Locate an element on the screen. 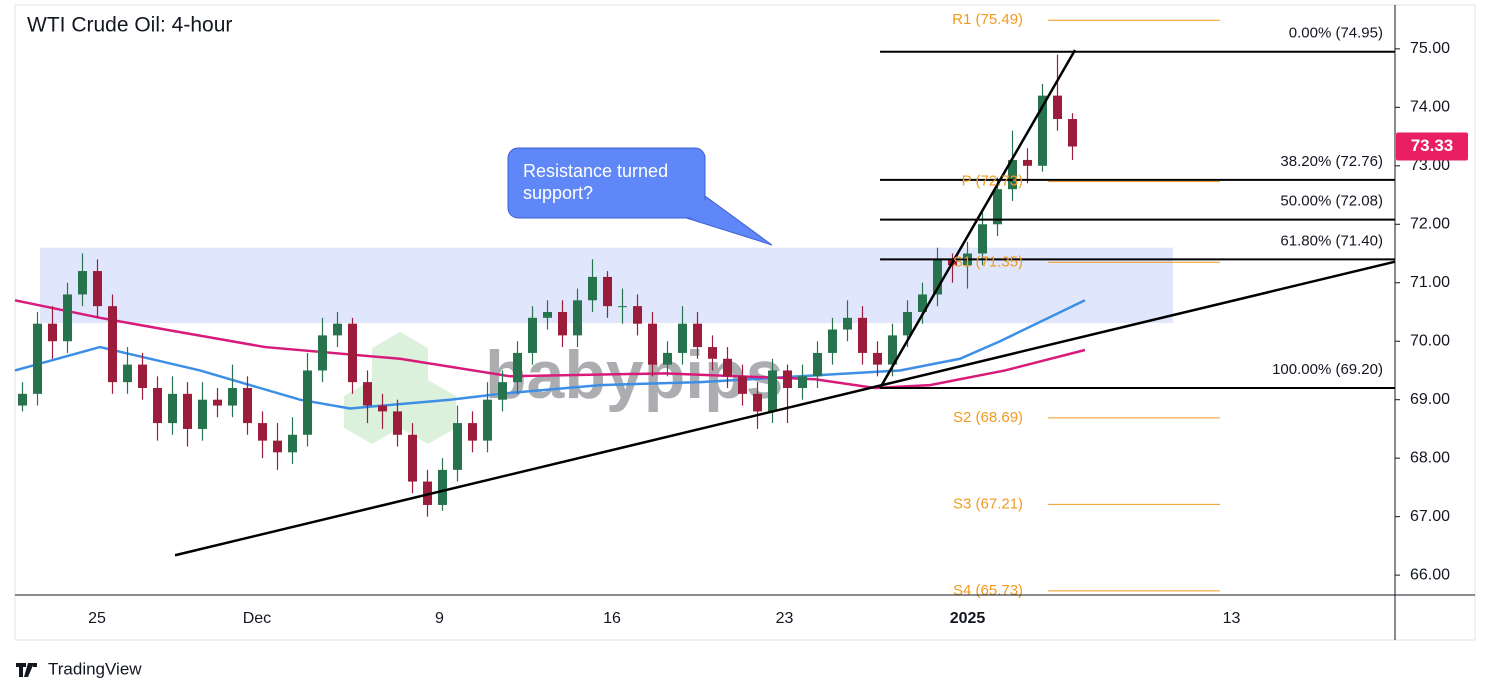 The image size is (1491, 696). fib-label: 0.00% (74.95) is located at coordinates (1336, 33).